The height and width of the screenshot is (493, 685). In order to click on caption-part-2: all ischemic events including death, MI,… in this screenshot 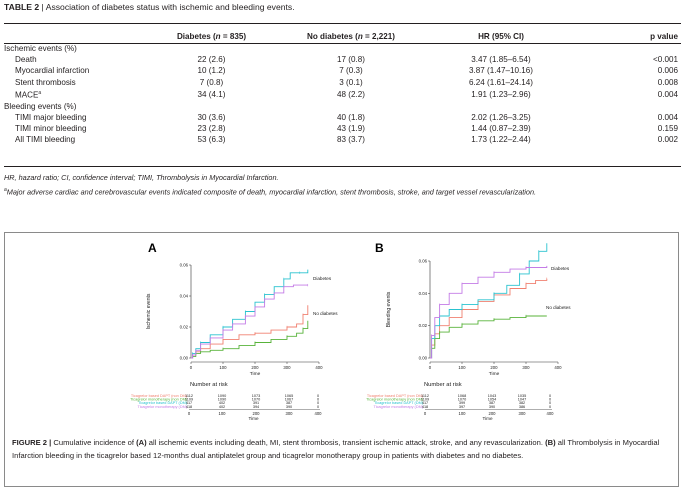, I will do `click(346, 442)`.